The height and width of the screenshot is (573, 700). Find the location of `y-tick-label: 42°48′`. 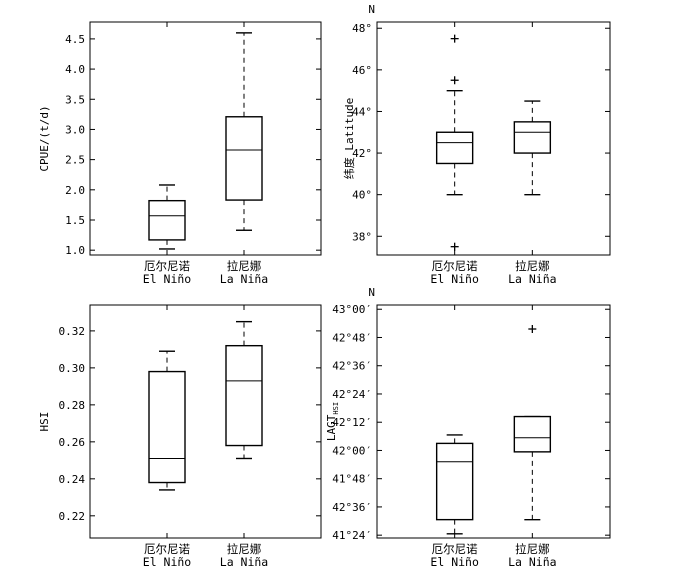

y-tick-label: 42°48′ is located at coordinates (352, 337).